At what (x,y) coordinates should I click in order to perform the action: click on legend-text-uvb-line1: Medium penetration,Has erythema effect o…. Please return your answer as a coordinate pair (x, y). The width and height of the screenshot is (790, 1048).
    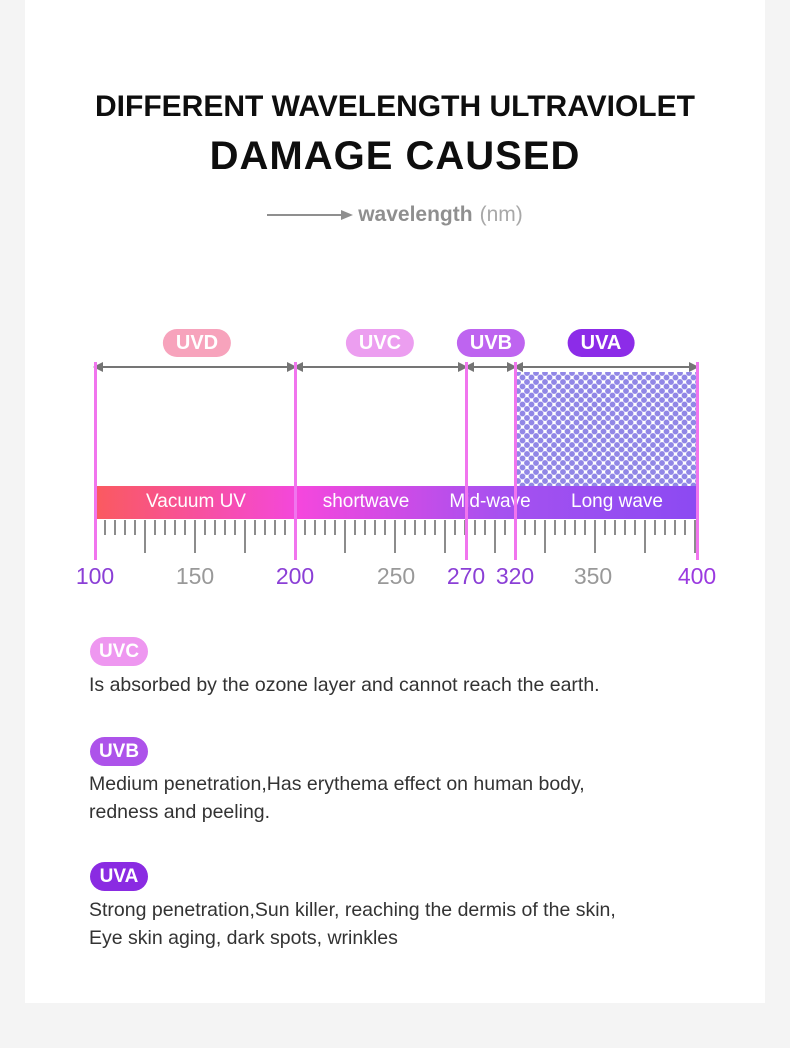
    Looking at the image, I should click on (337, 784).